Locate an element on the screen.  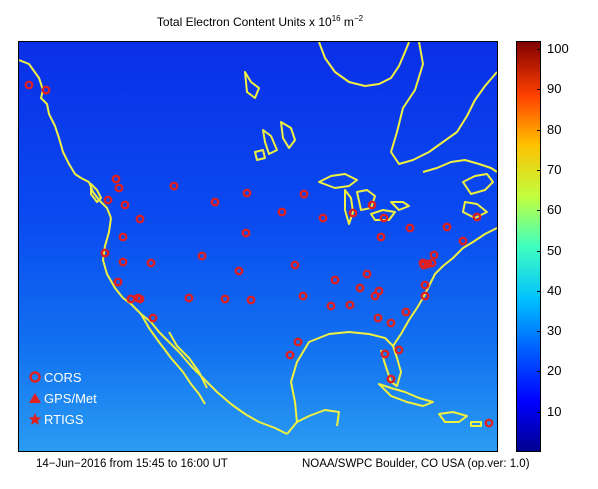
colorbar-tick-label: 30 is located at coordinates (554, 331).